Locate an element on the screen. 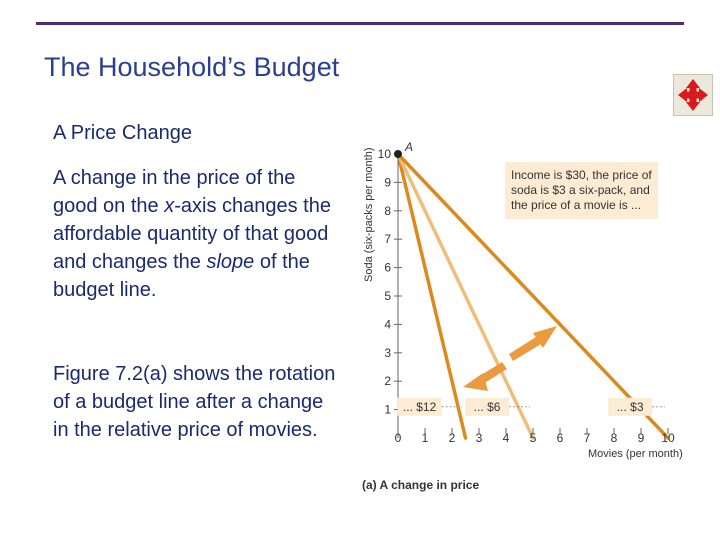  y-tick-label: 6 is located at coordinates (387, 268).